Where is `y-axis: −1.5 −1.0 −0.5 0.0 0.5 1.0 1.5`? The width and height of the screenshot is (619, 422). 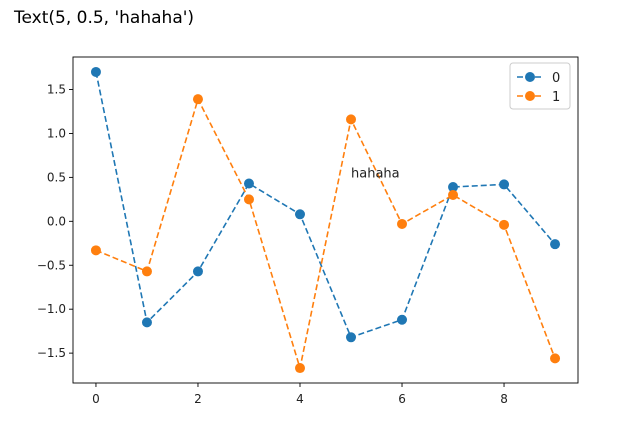 y-axis: −1.5 −1.0 −0.5 0.0 0.5 1.0 1.5 is located at coordinates (55, 221).